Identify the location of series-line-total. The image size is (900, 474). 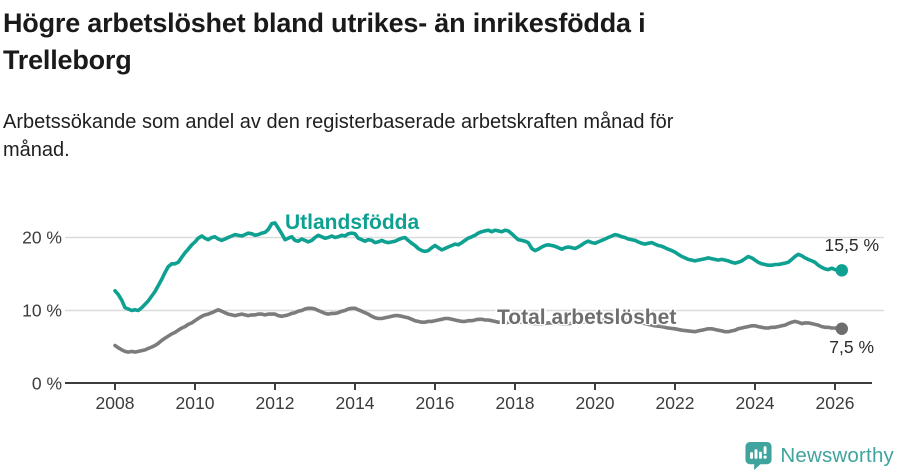
(480, 330).